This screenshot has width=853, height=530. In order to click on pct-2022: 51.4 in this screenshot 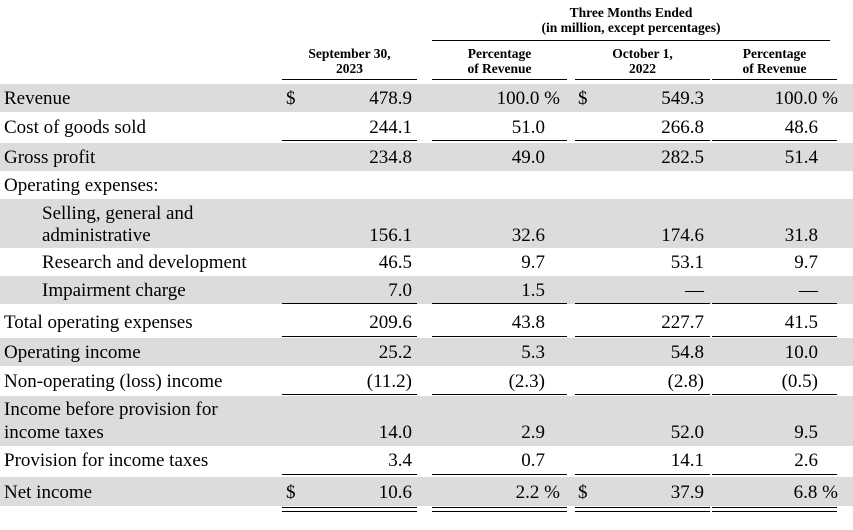, I will do `click(801, 157)`.